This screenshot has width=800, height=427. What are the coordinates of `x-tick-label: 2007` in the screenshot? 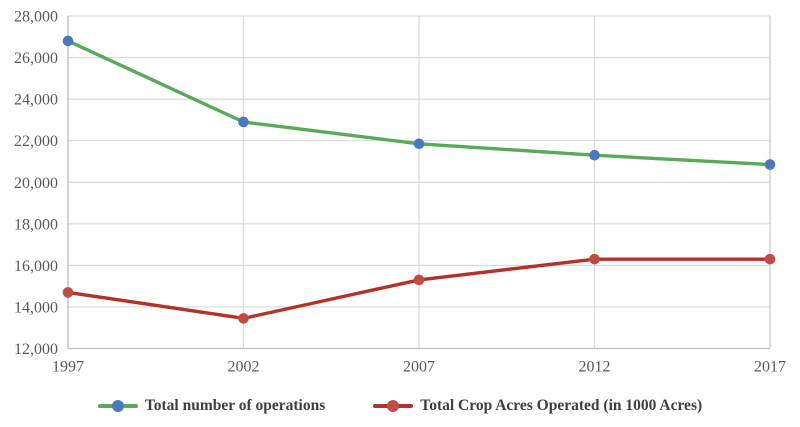 It's located at (419, 367).